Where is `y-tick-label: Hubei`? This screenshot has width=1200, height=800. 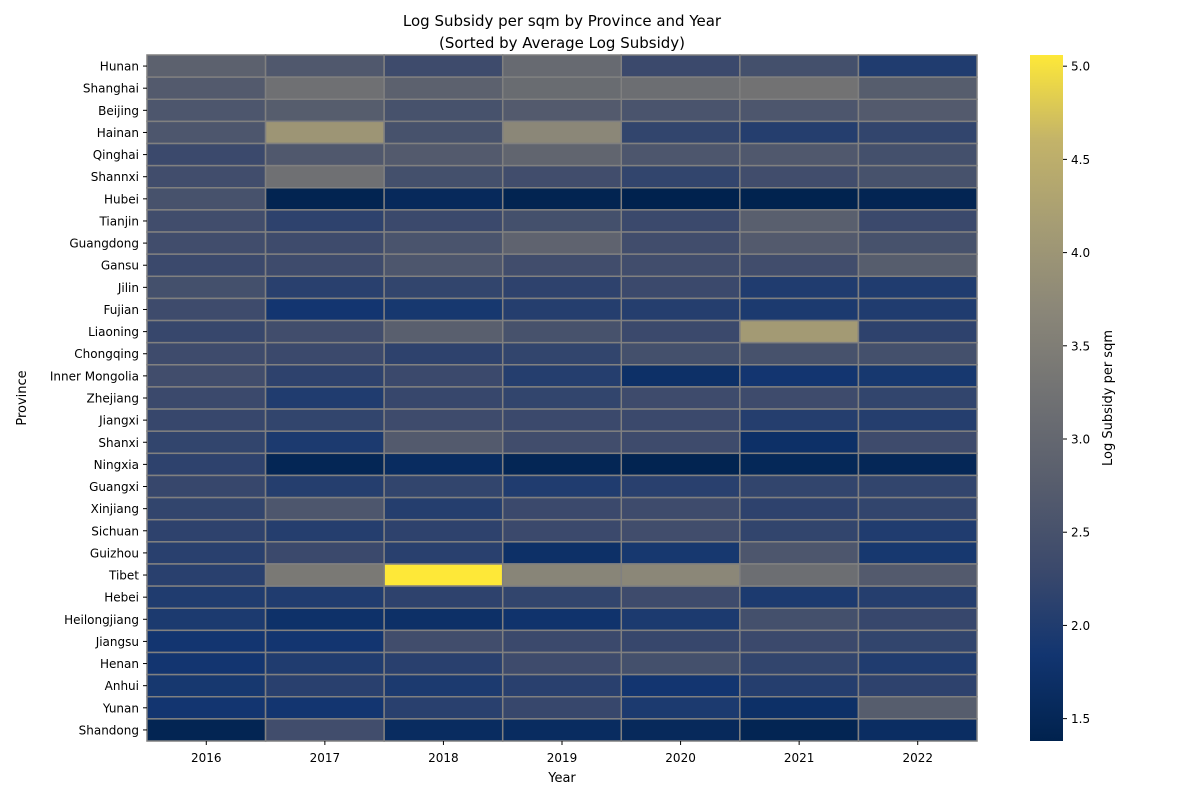 y-tick-label: Hubei is located at coordinates (121, 199).